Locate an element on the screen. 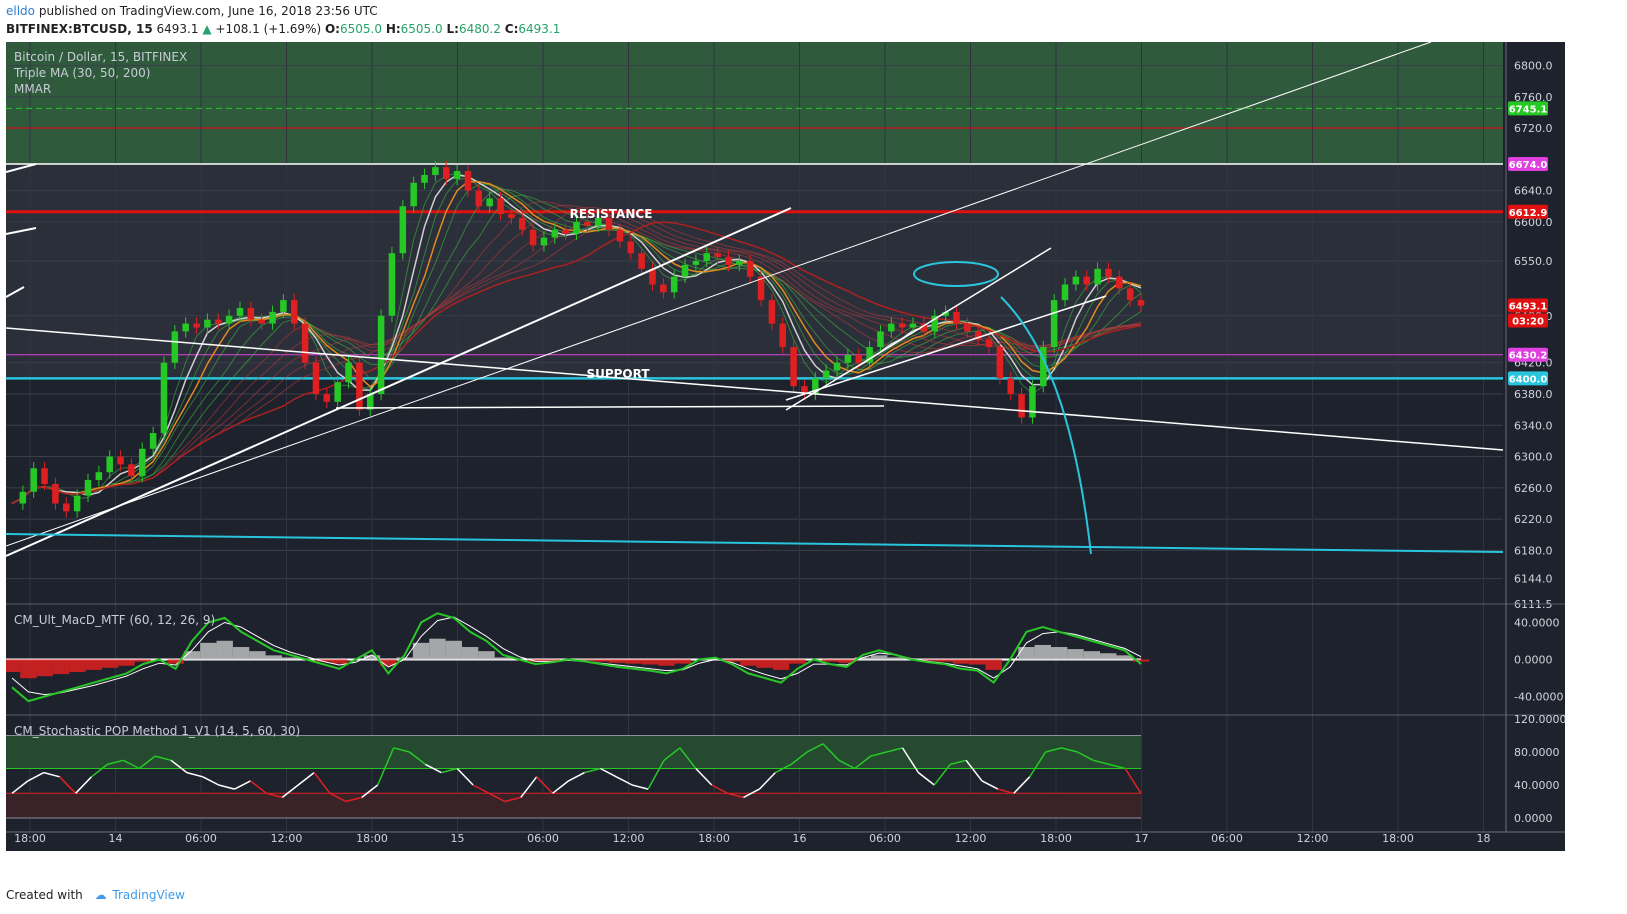 The height and width of the screenshot is (914, 1627). stoch-tick-label: 40.0000 is located at coordinates (1537, 785).